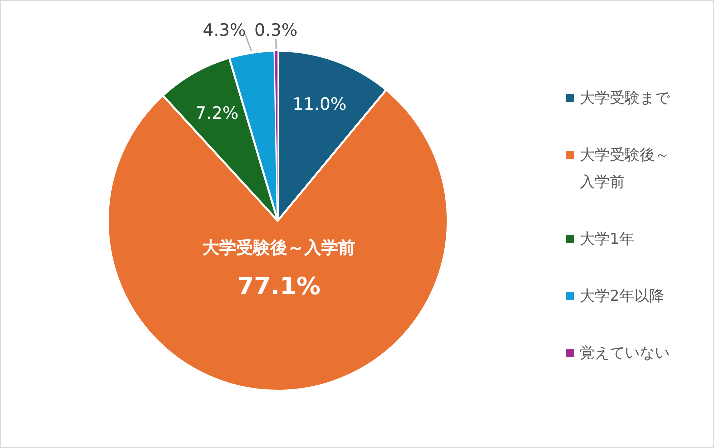 The height and width of the screenshot is (448, 714). What do you see at coordinates (224, 31) in the screenshot?
I see `data-label: 4.3%` at bounding box center [224, 31].